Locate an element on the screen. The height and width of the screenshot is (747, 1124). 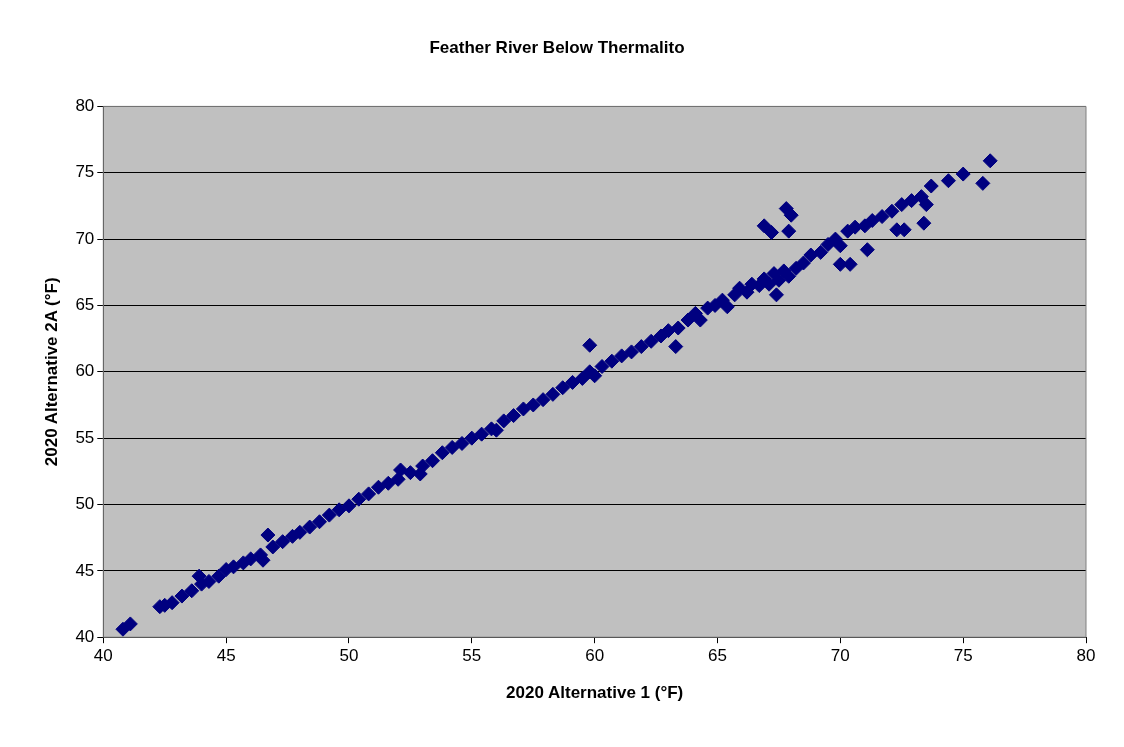
y-tick-label: 70 is located at coordinates (85, 238).